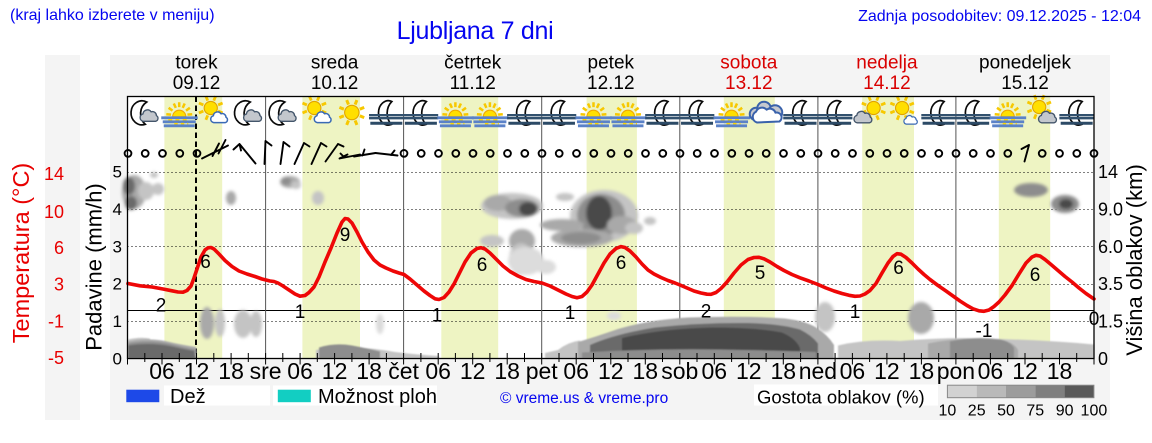  What do you see at coordinates (1110, 284) in the screenshot?
I see `svg-text: 3.5` at bounding box center [1110, 284].